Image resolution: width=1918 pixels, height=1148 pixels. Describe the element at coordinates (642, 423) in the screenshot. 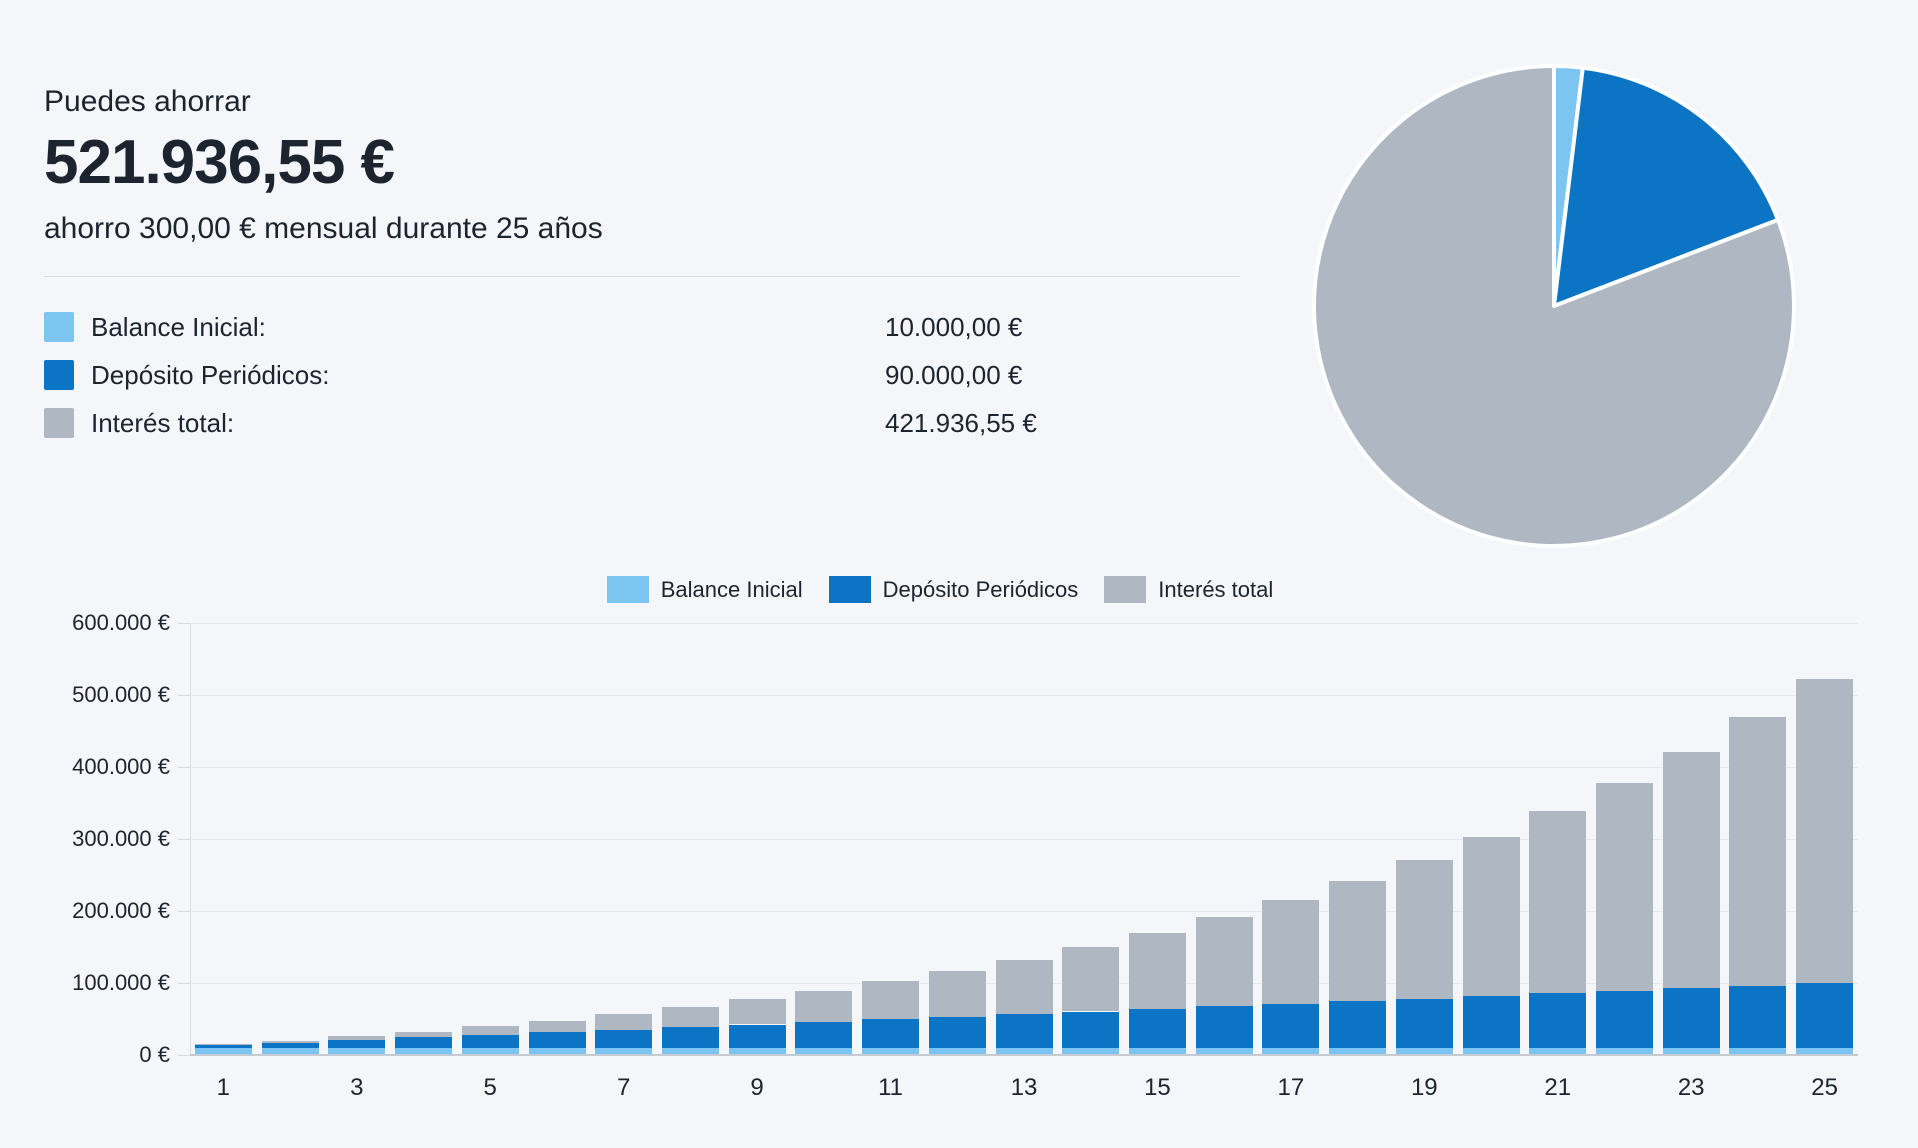

I see `summary-row-interes-total: Interés total: 421.936,55 €` at that location.